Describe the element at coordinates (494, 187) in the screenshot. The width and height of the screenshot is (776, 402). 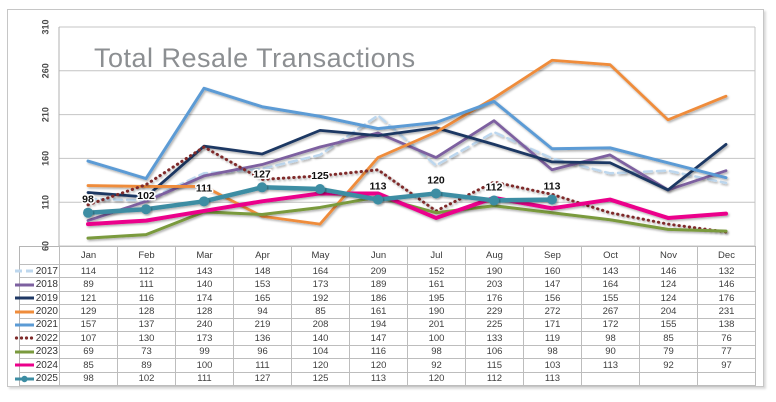
I see `data-point-label: 112` at that location.